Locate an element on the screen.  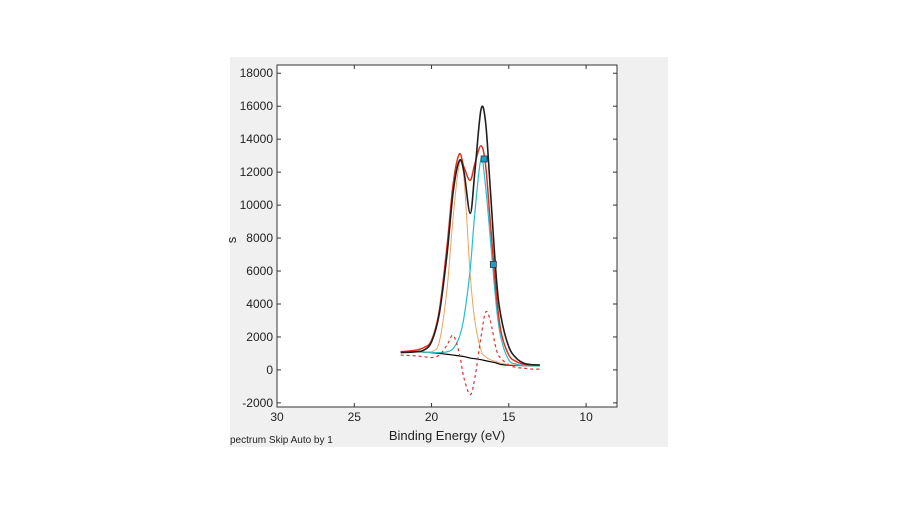
marker-handle-peak is located at coordinates (484, 159).